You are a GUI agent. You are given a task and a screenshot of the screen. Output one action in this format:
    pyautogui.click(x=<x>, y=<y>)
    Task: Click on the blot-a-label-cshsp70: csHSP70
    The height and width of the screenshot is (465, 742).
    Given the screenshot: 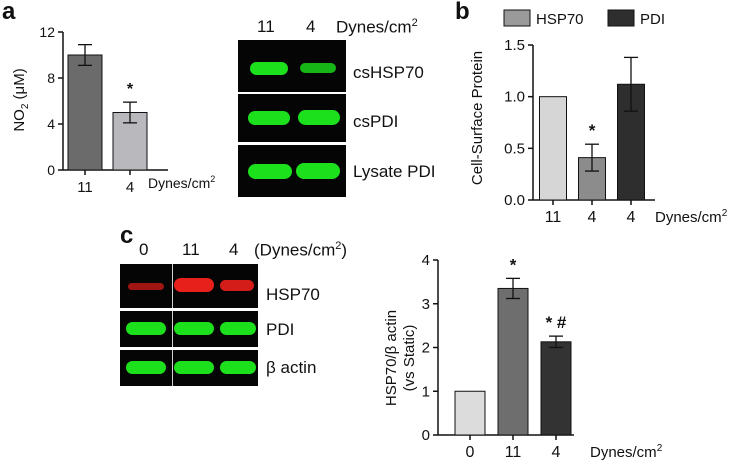 What is the action you would take?
    pyautogui.click(x=388, y=72)
    